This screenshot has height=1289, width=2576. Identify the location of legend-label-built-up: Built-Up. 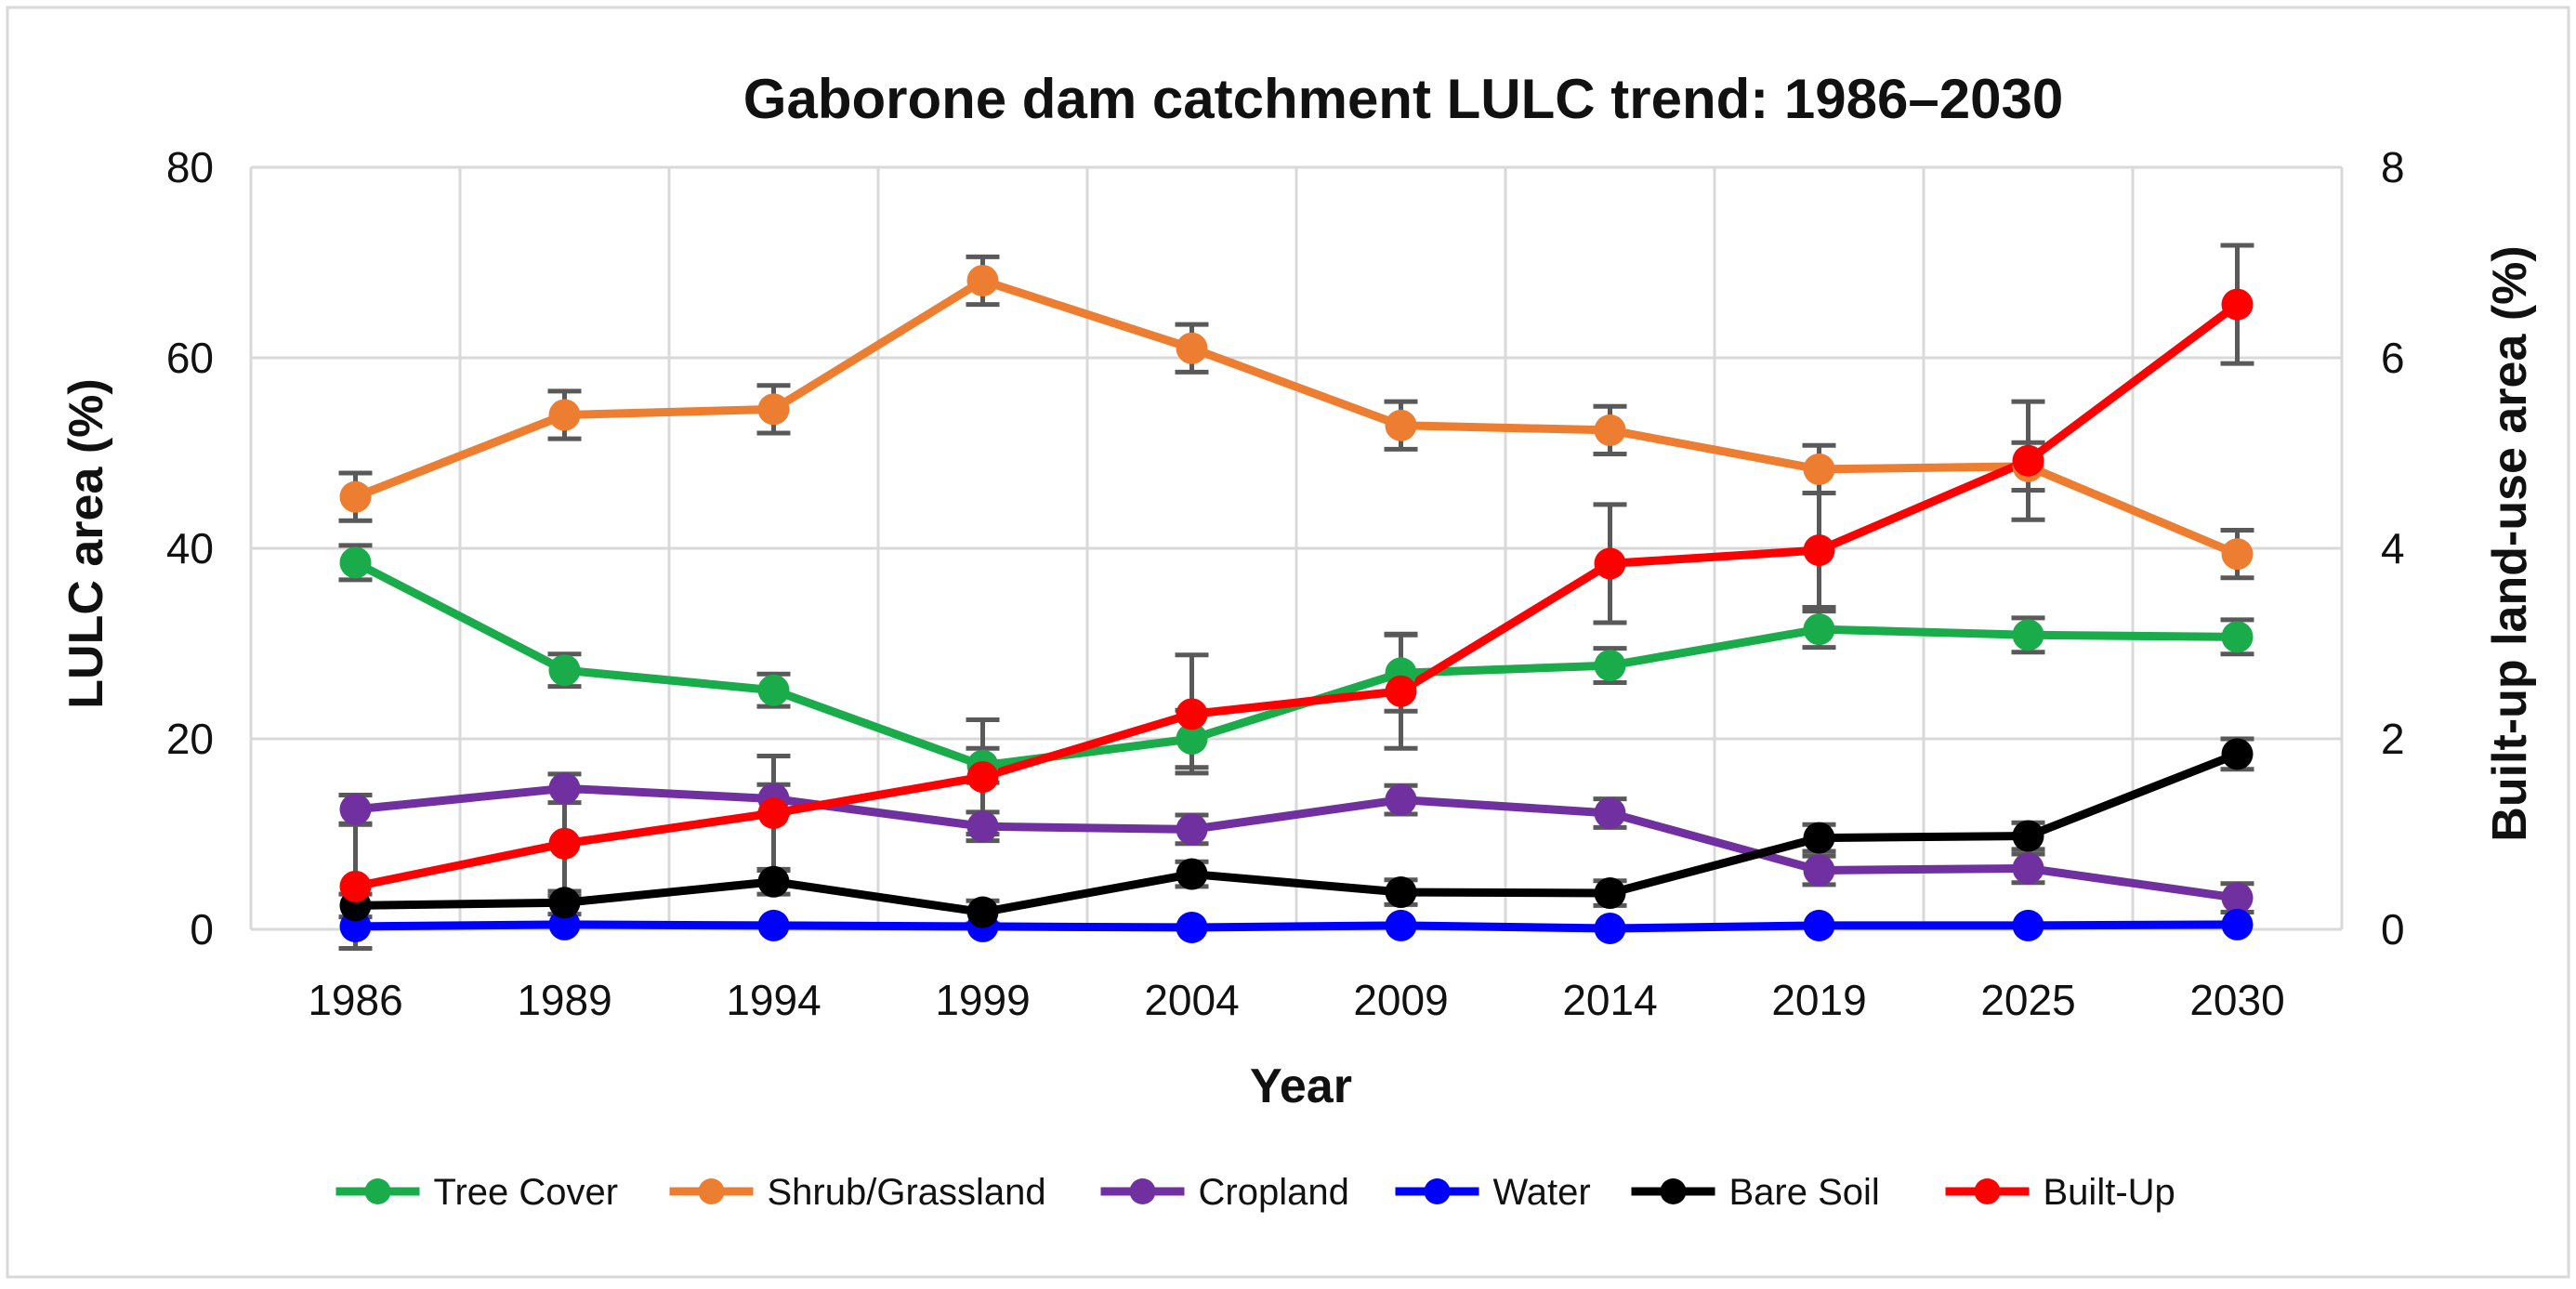
(2109, 1193).